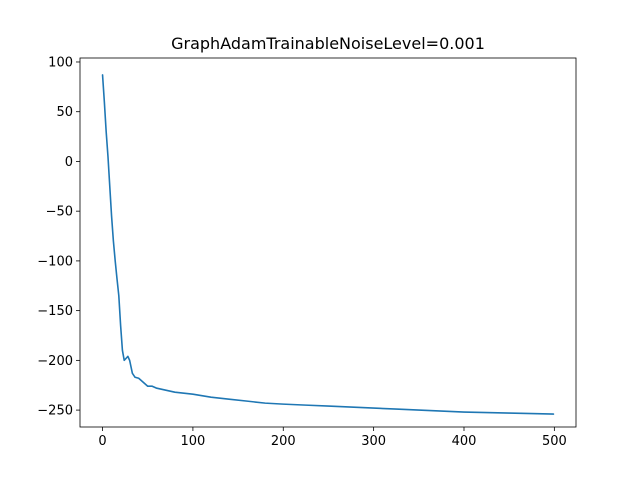 The image size is (640, 480). I want to click on y-tick-label: −100, so click(55, 261).